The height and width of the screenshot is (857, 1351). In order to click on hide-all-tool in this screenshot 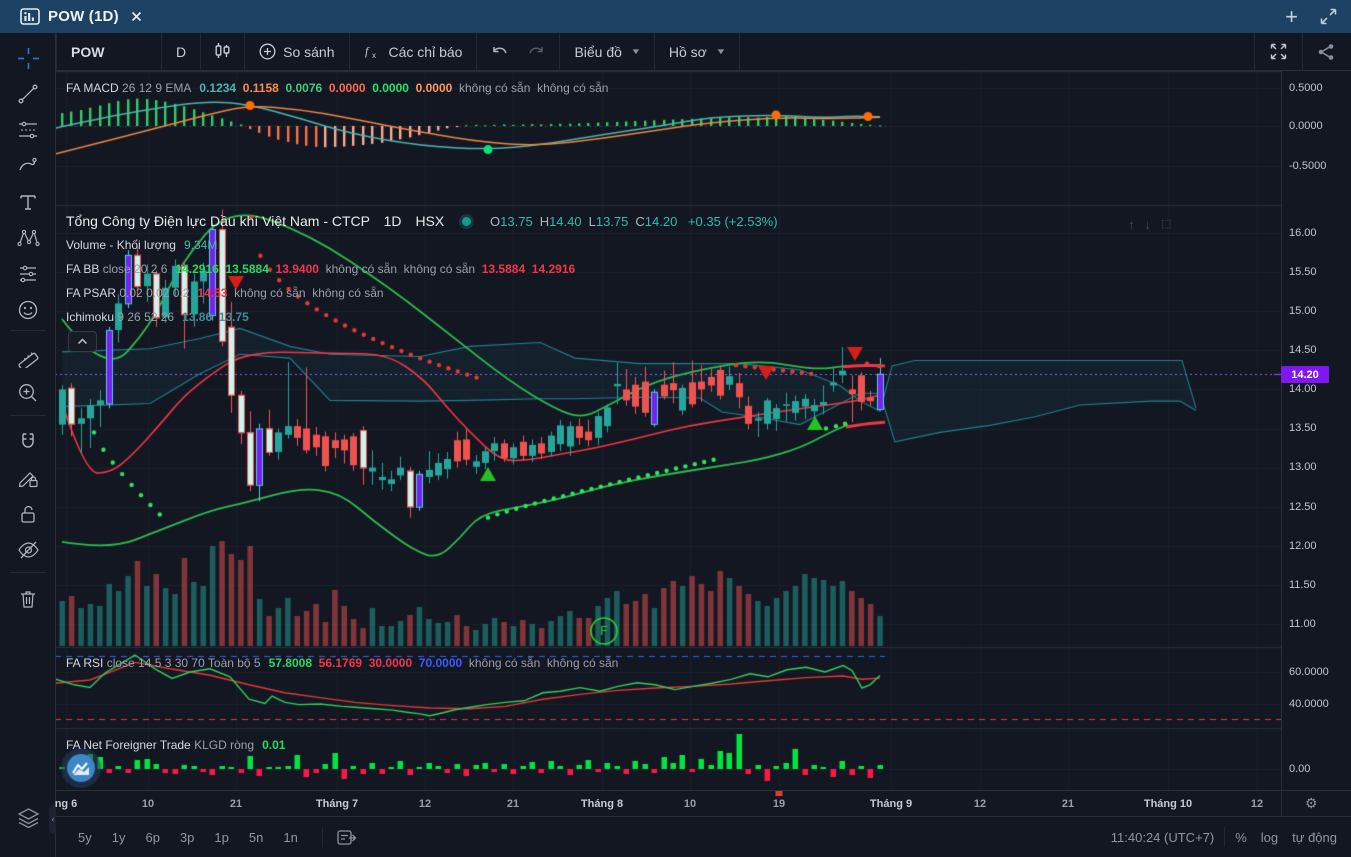, I will do `click(28, 550)`.